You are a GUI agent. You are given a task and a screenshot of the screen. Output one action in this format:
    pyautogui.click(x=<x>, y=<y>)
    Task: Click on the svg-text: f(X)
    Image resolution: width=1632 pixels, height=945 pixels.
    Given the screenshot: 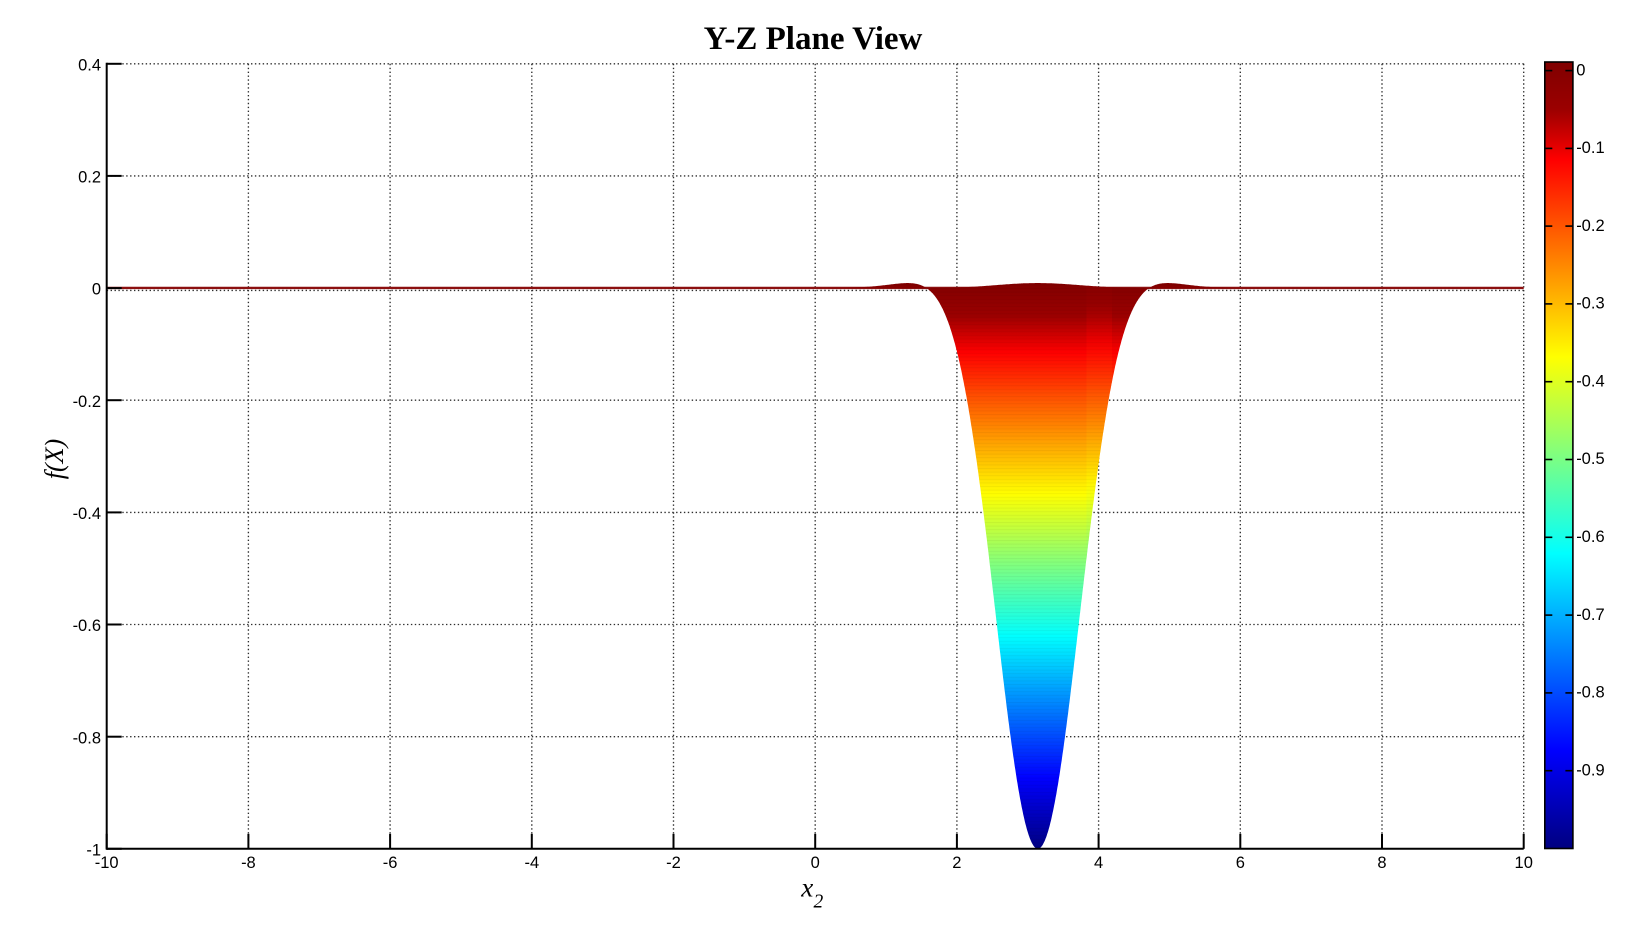 What is the action you would take?
    pyautogui.click(x=54, y=459)
    